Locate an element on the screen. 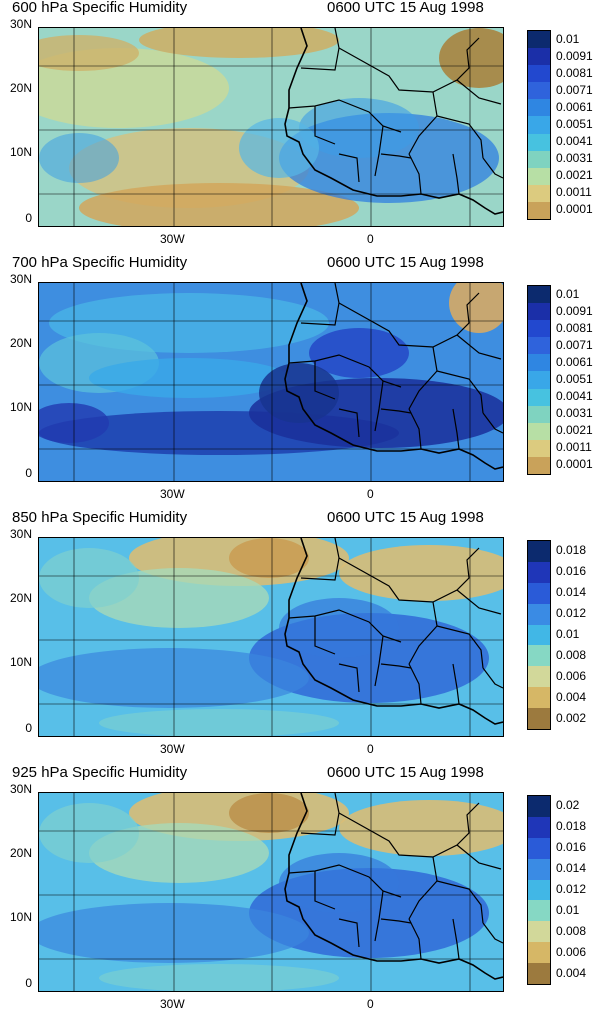 The image size is (600, 1020). colorbar-label: 0.02 is located at coordinates (568, 805).